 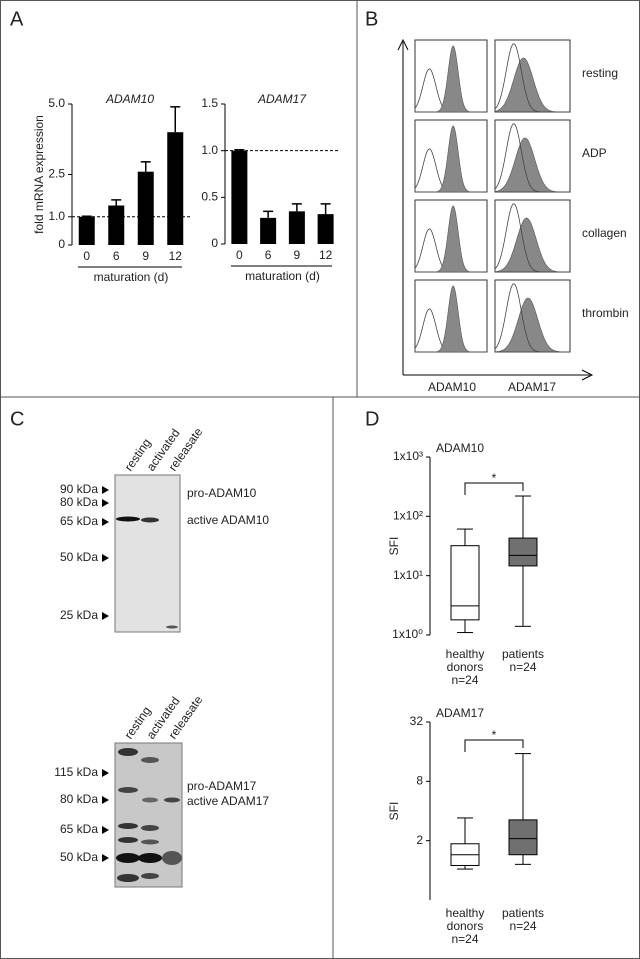 I want to click on y-tick-label: 2.5, so click(x=56, y=174).